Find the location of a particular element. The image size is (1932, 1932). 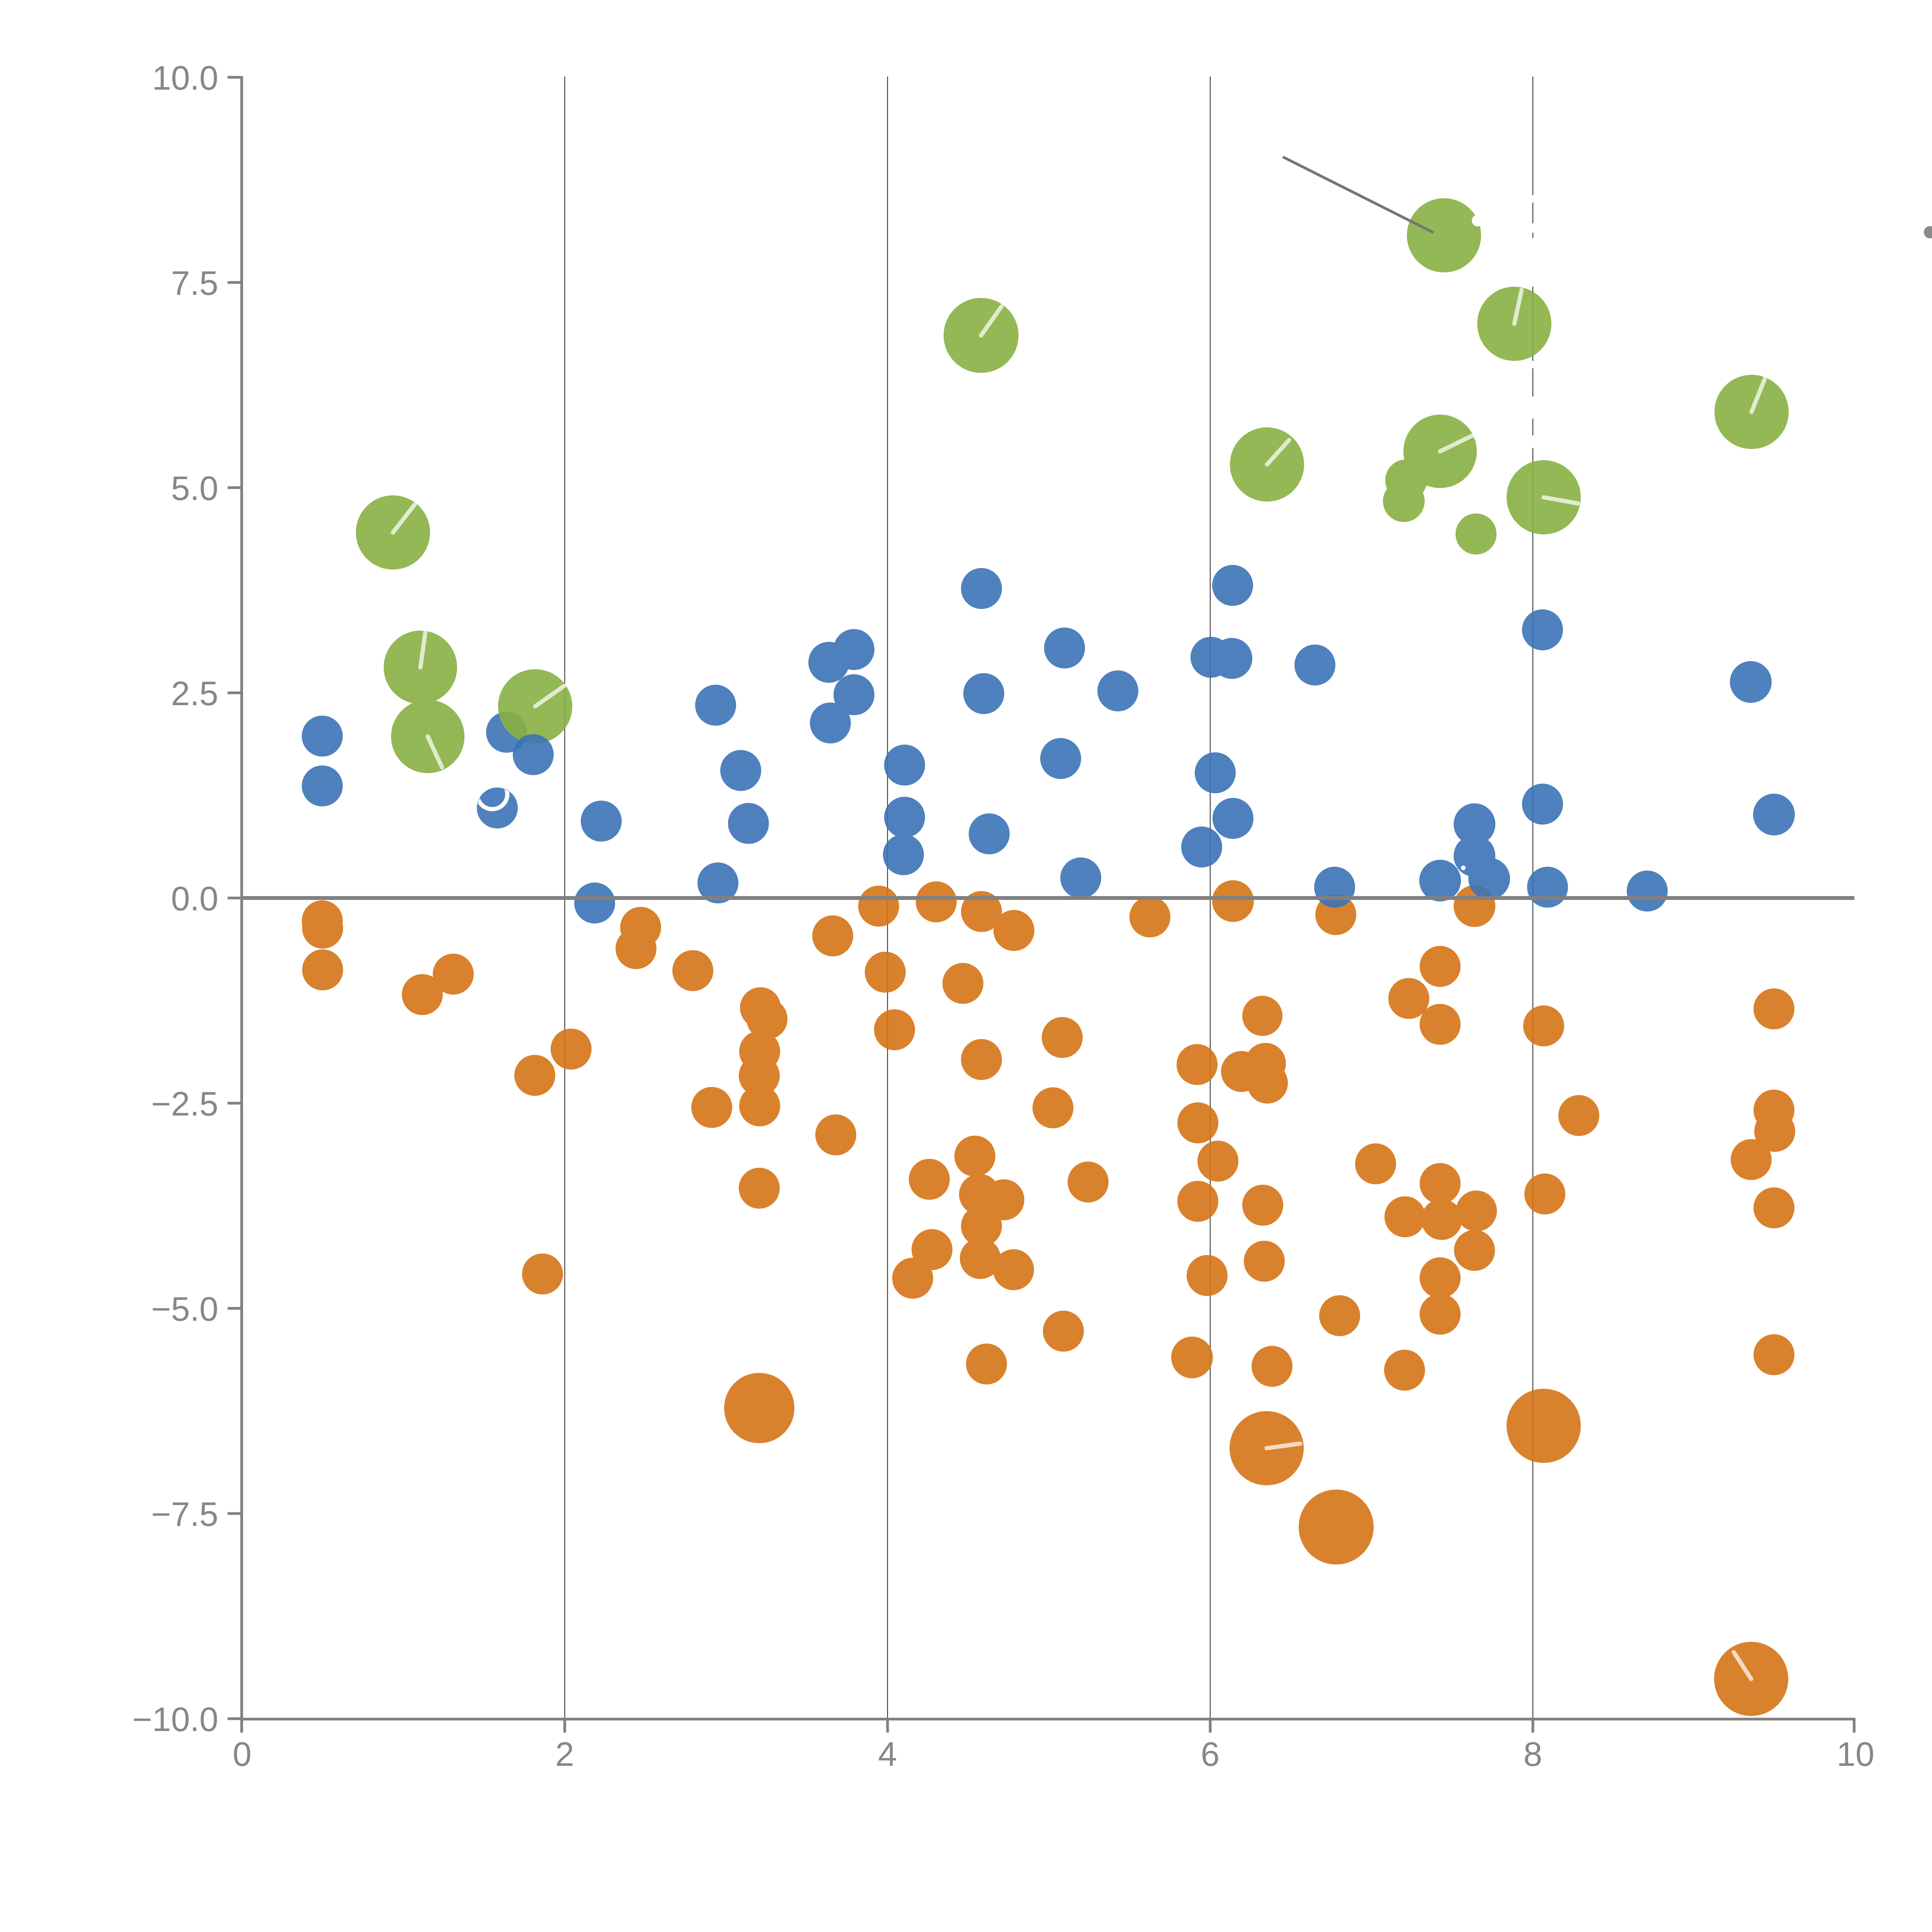

svg-text: 0 is located at coordinates (243, 1754).